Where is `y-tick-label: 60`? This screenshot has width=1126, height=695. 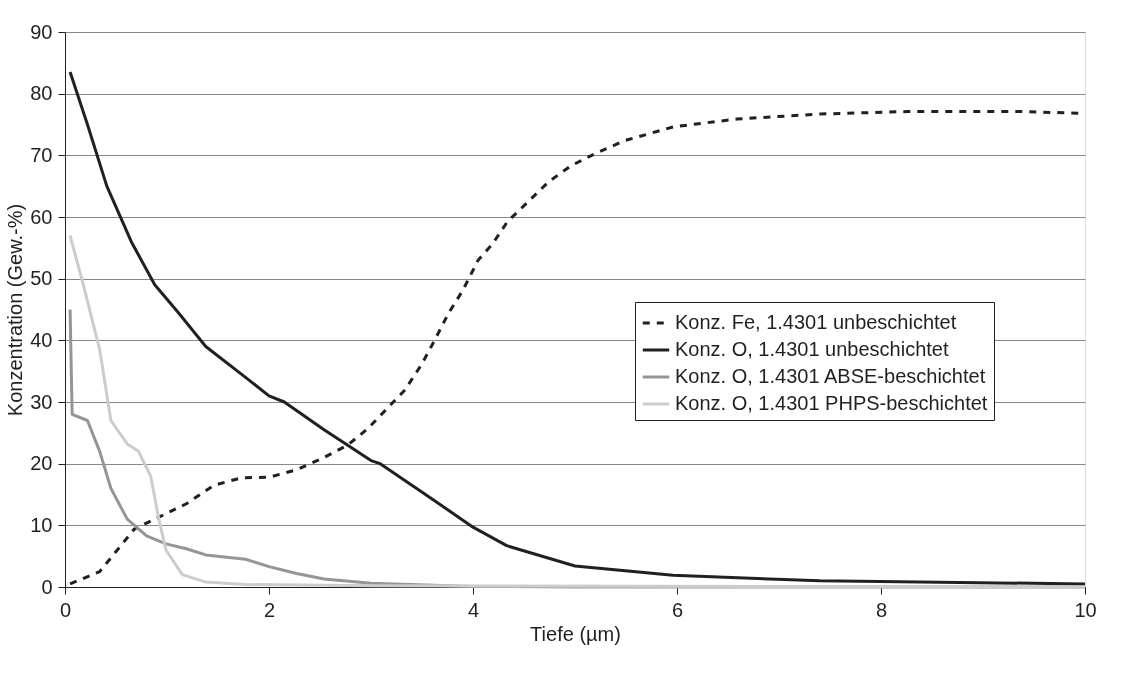 y-tick-label: 60 is located at coordinates (41, 216).